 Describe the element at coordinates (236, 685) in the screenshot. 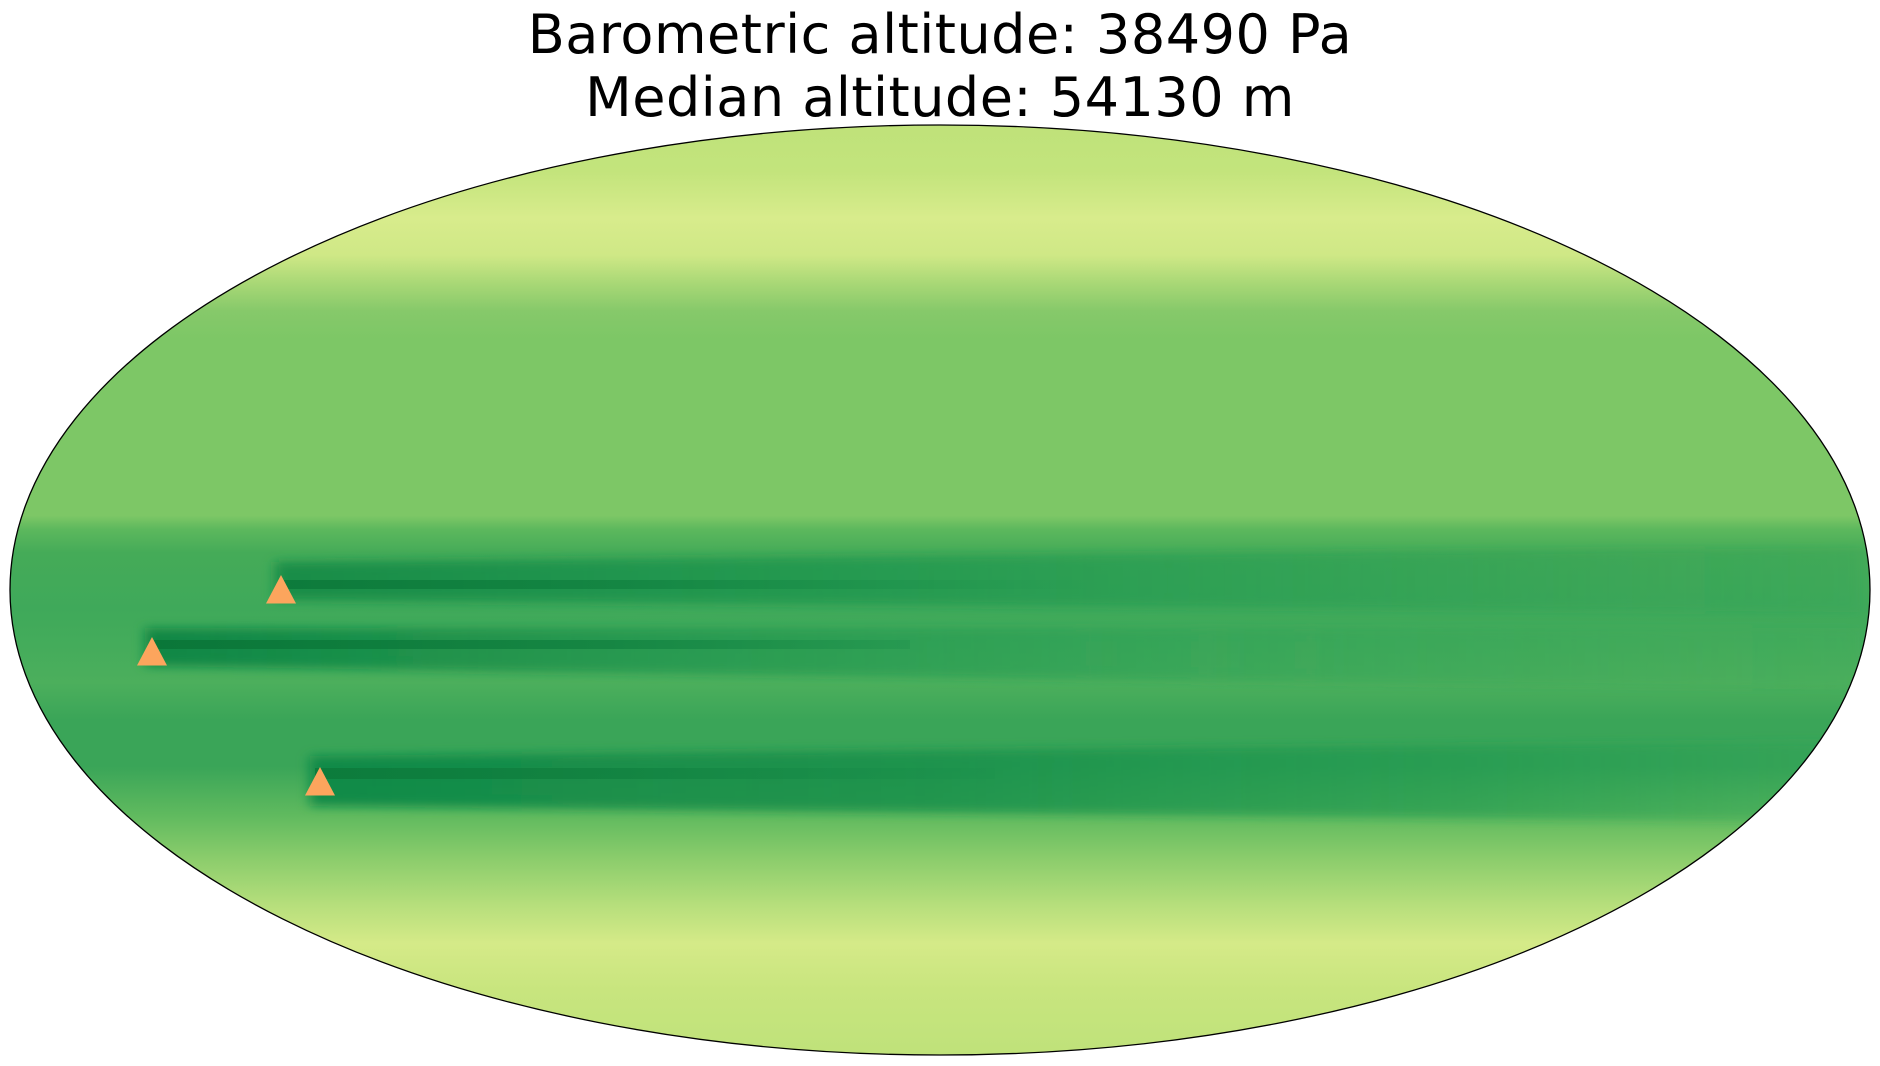

I see `source-markers` at that location.